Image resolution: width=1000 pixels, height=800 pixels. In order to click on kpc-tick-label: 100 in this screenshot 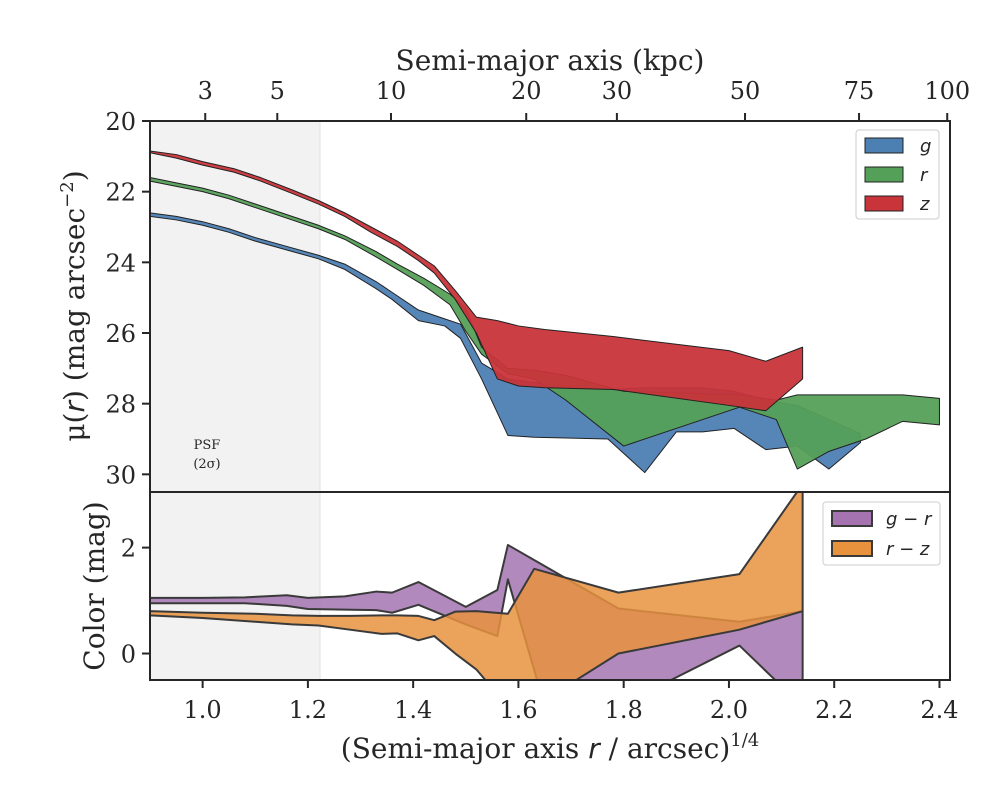, I will do `click(947, 91)`.